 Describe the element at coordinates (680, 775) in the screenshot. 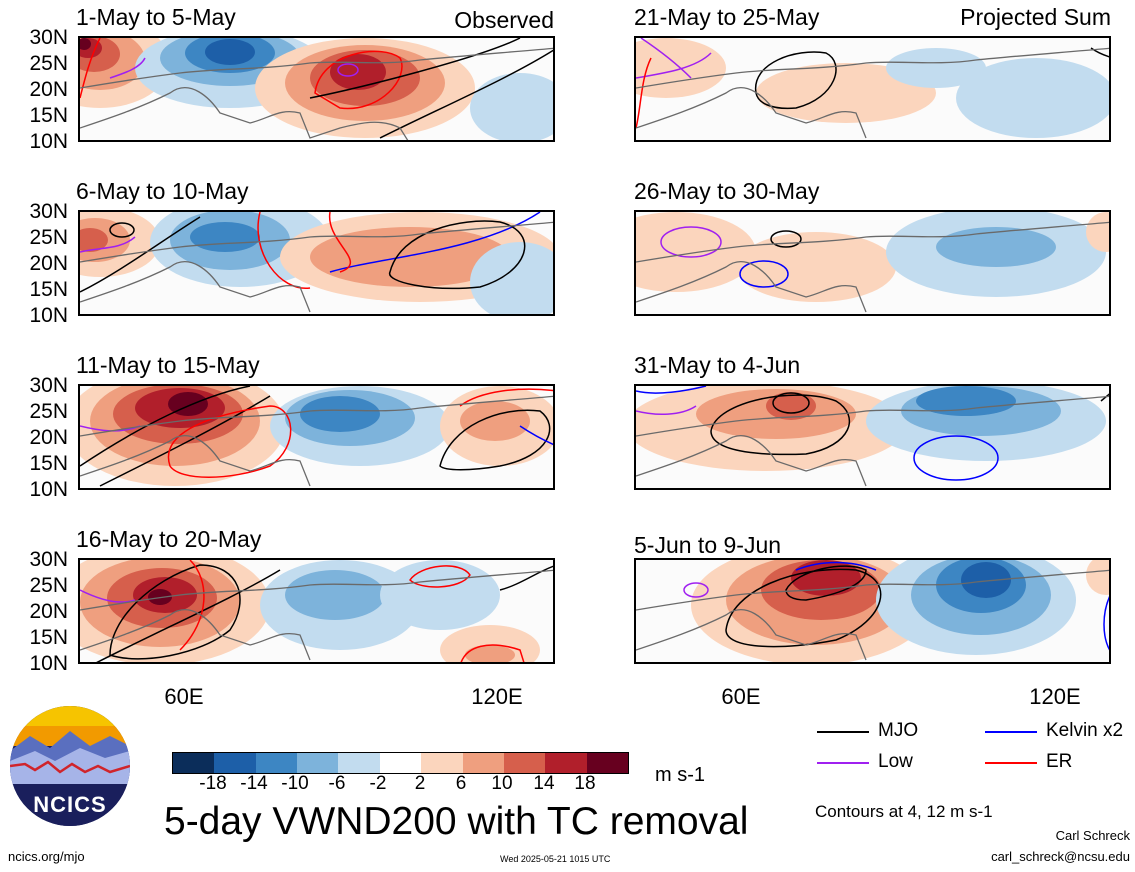

I see `units-label: m s-1` at that location.